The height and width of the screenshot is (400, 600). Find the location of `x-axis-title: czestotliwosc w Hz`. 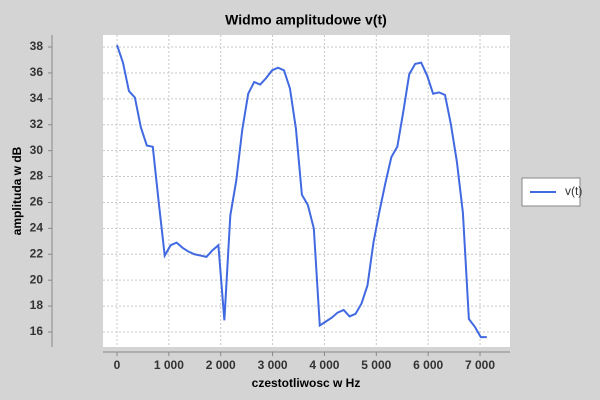

x-axis-title: czestotliwosc w Hz is located at coordinates (306, 383).